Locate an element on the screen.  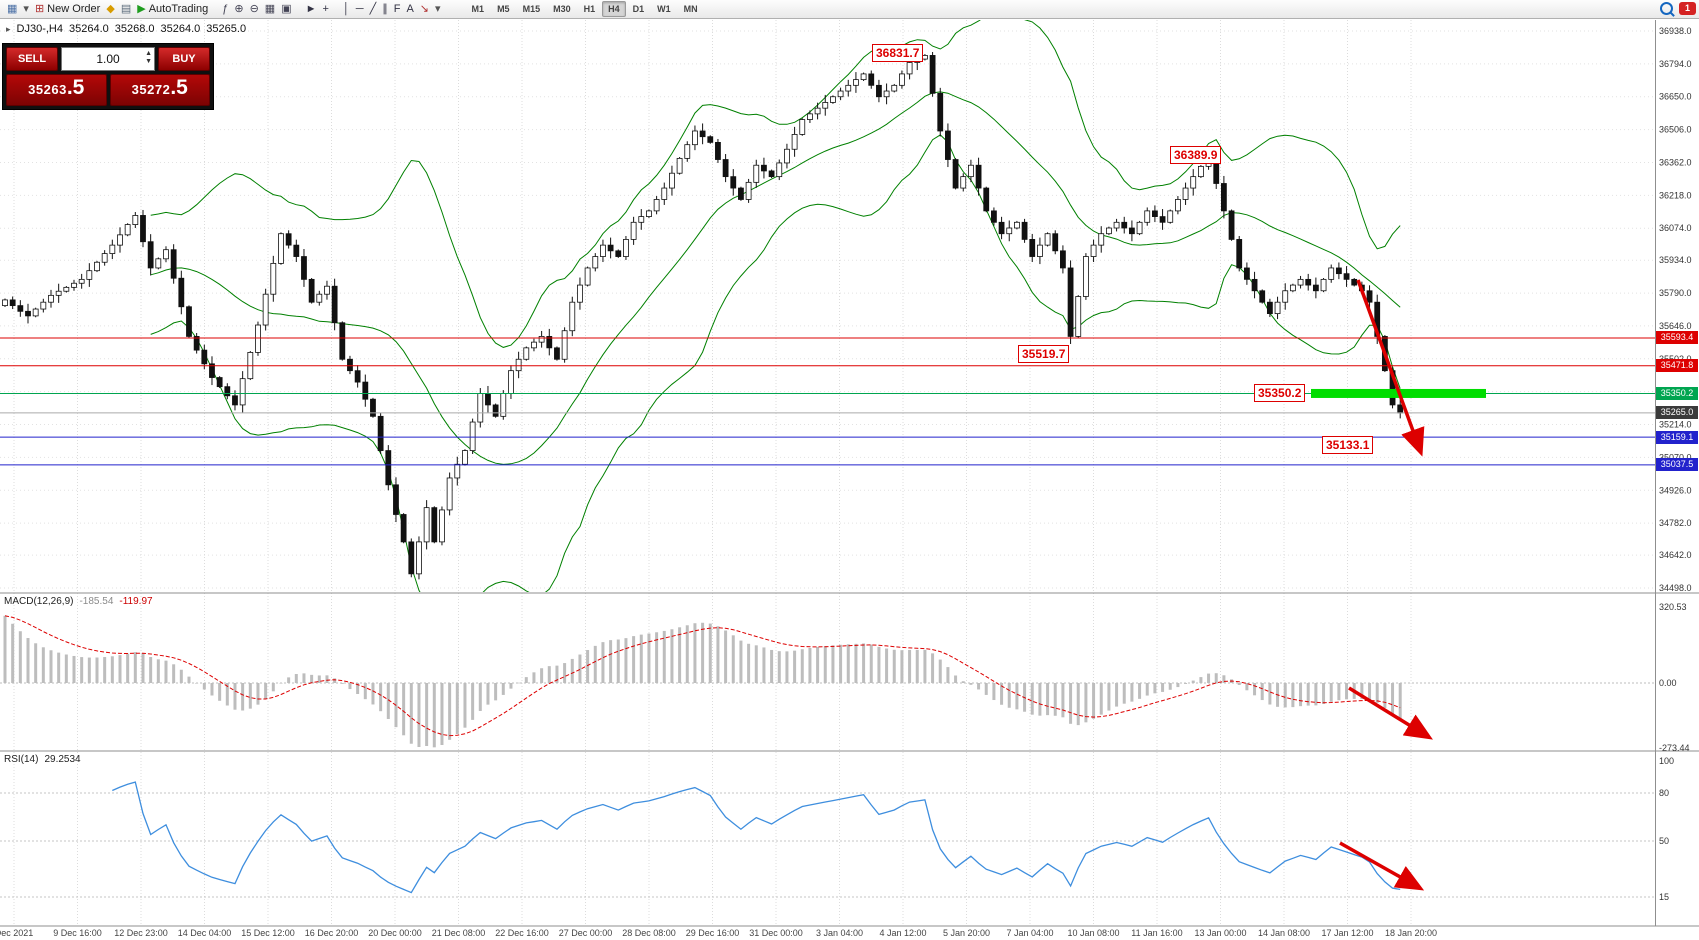
profiles-icon: ◆ is located at coordinates (110, 9).